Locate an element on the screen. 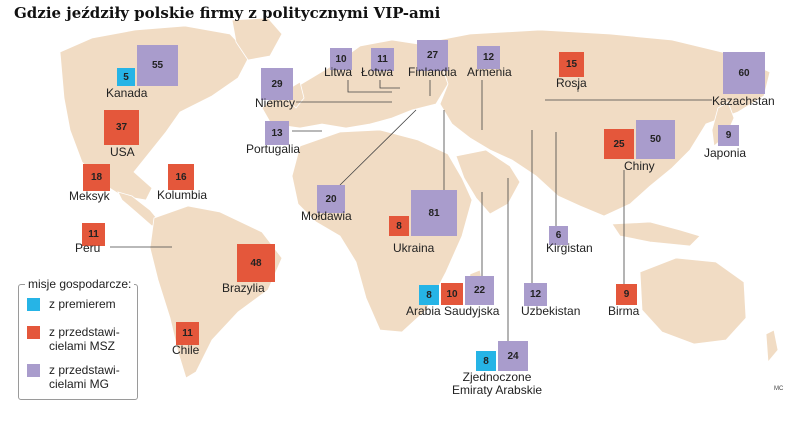 Image resolution: width=805 pixels, height=425 pixels. value-box-chile-msz: 11 is located at coordinates (187, 333).